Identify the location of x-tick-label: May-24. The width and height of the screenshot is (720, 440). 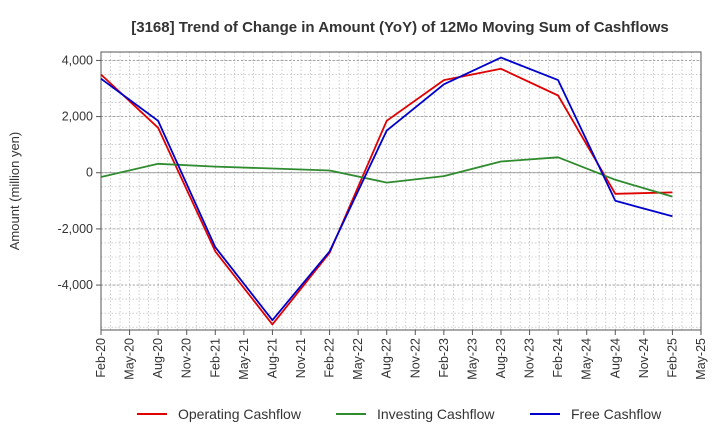
(587, 359).